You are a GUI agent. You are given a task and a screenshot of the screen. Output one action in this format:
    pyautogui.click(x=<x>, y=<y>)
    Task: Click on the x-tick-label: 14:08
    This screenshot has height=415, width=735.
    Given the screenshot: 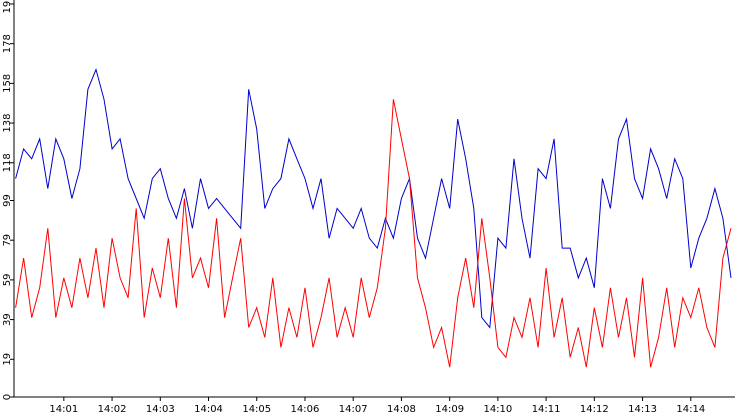 What is the action you would take?
    pyautogui.click(x=401, y=409)
    